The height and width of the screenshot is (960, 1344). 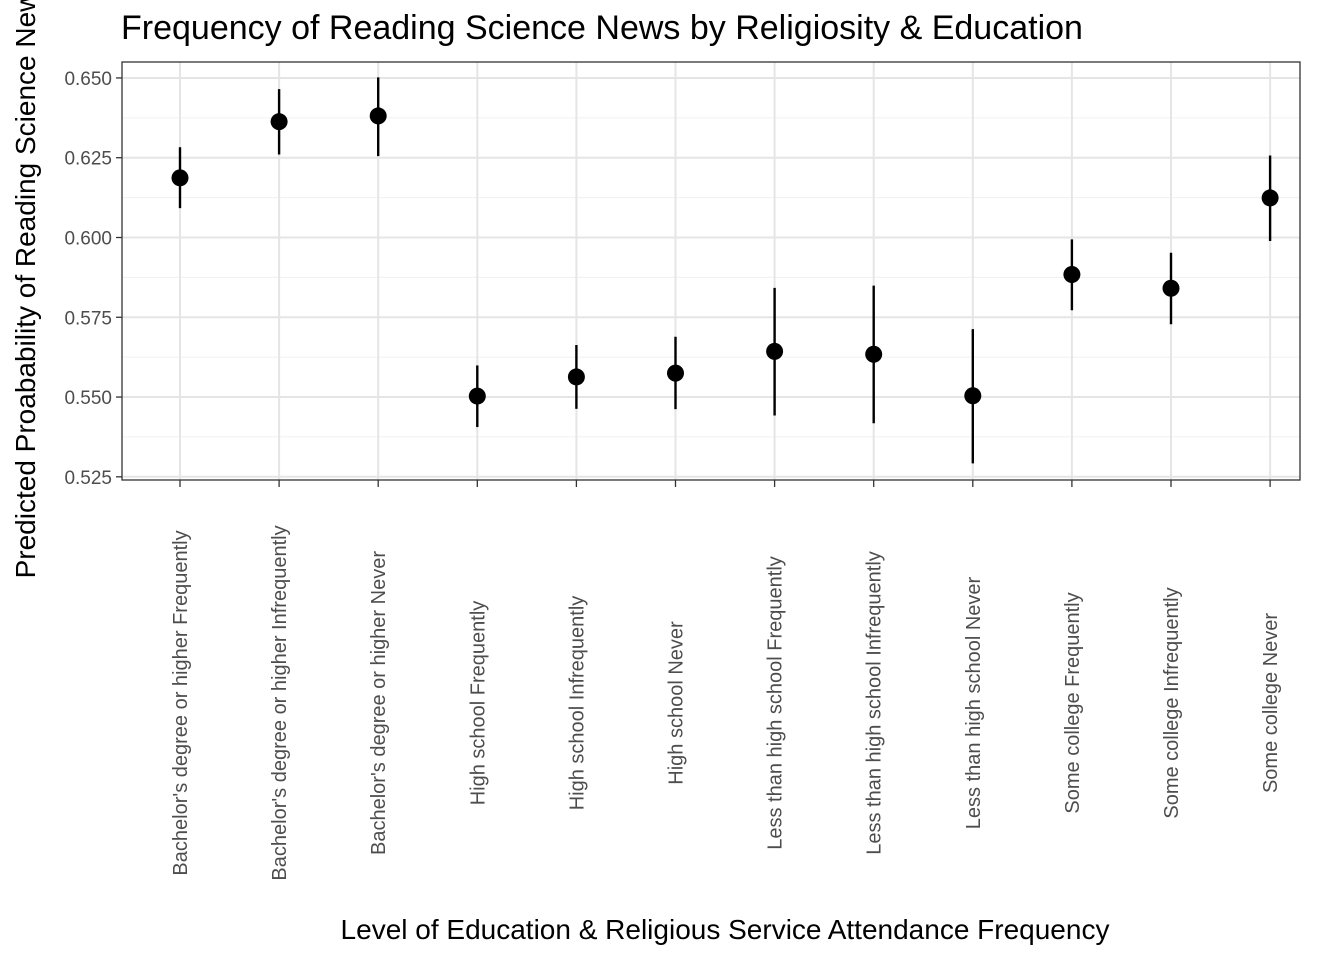 What do you see at coordinates (1172, 702) in the screenshot?
I see `x-tick-label: Some college Infrequently` at bounding box center [1172, 702].